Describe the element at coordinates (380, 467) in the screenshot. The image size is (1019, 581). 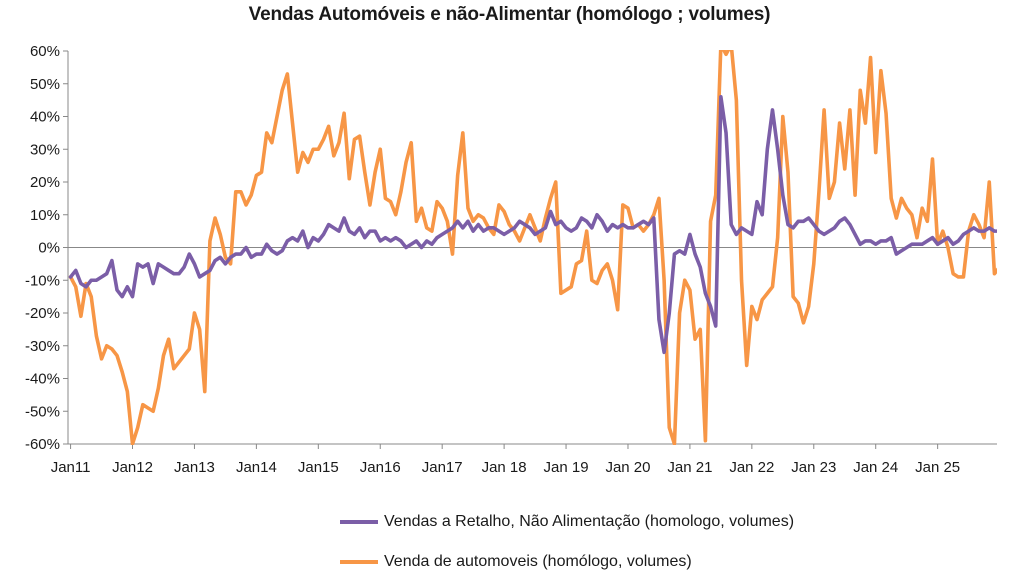
I see `x-tick-label: Jan16` at that location.